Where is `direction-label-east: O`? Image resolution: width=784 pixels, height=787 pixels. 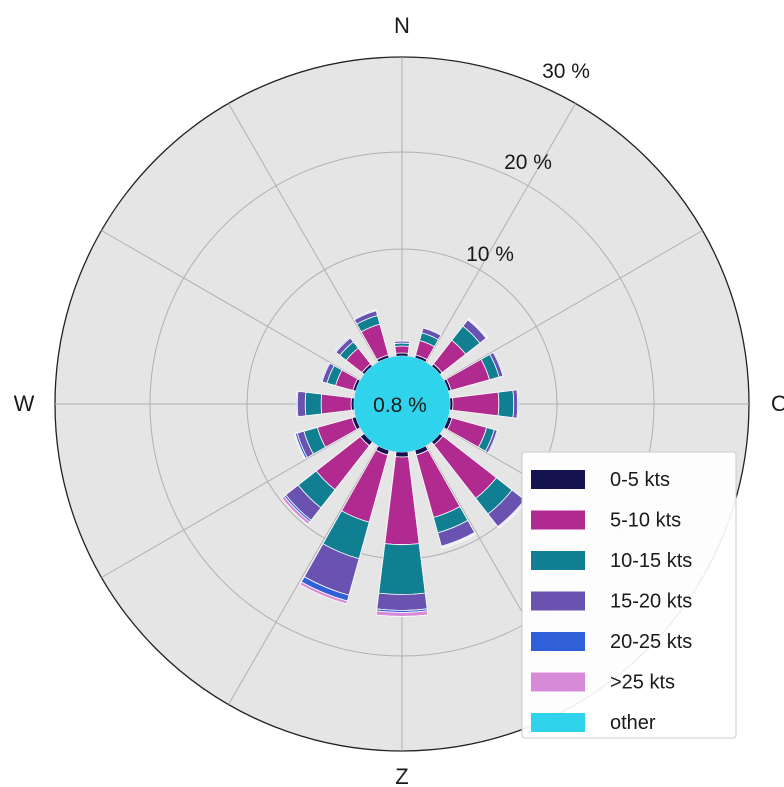 direction-label-east: O is located at coordinates (777, 403).